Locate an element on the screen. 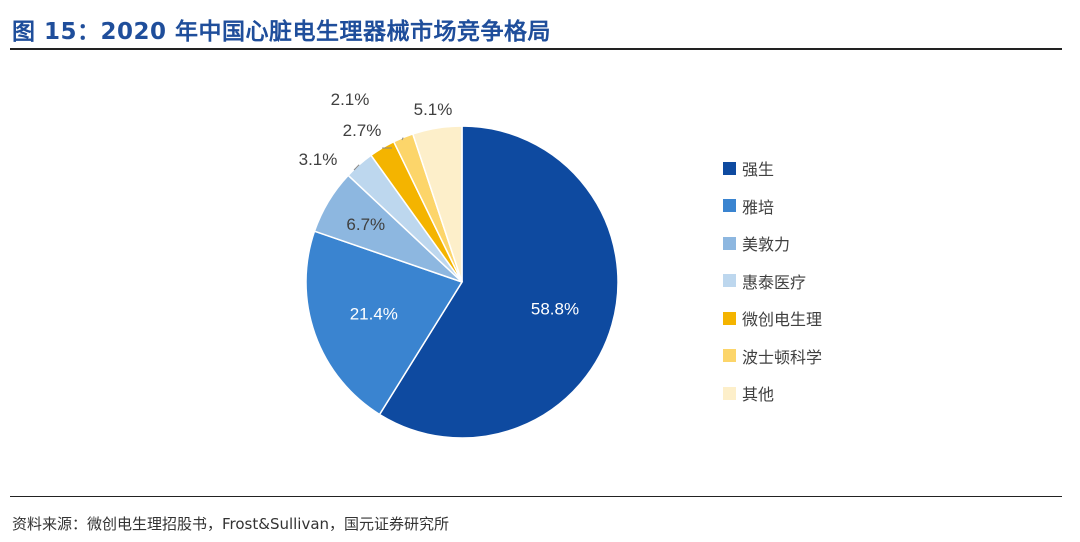 Image resolution: width=1080 pixels, height=542 pixels. slice-label-4: 3.1% is located at coordinates (318, 159).